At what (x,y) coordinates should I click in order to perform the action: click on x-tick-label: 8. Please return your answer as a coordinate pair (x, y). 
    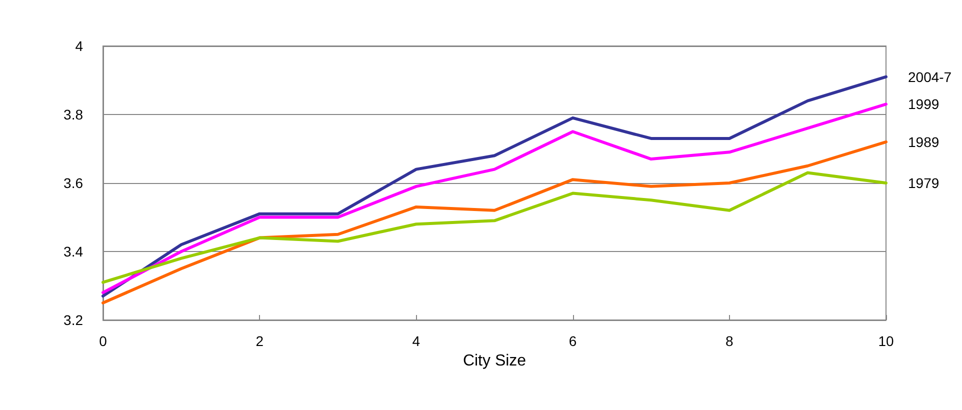
    Looking at the image, I should click on (730, 341).